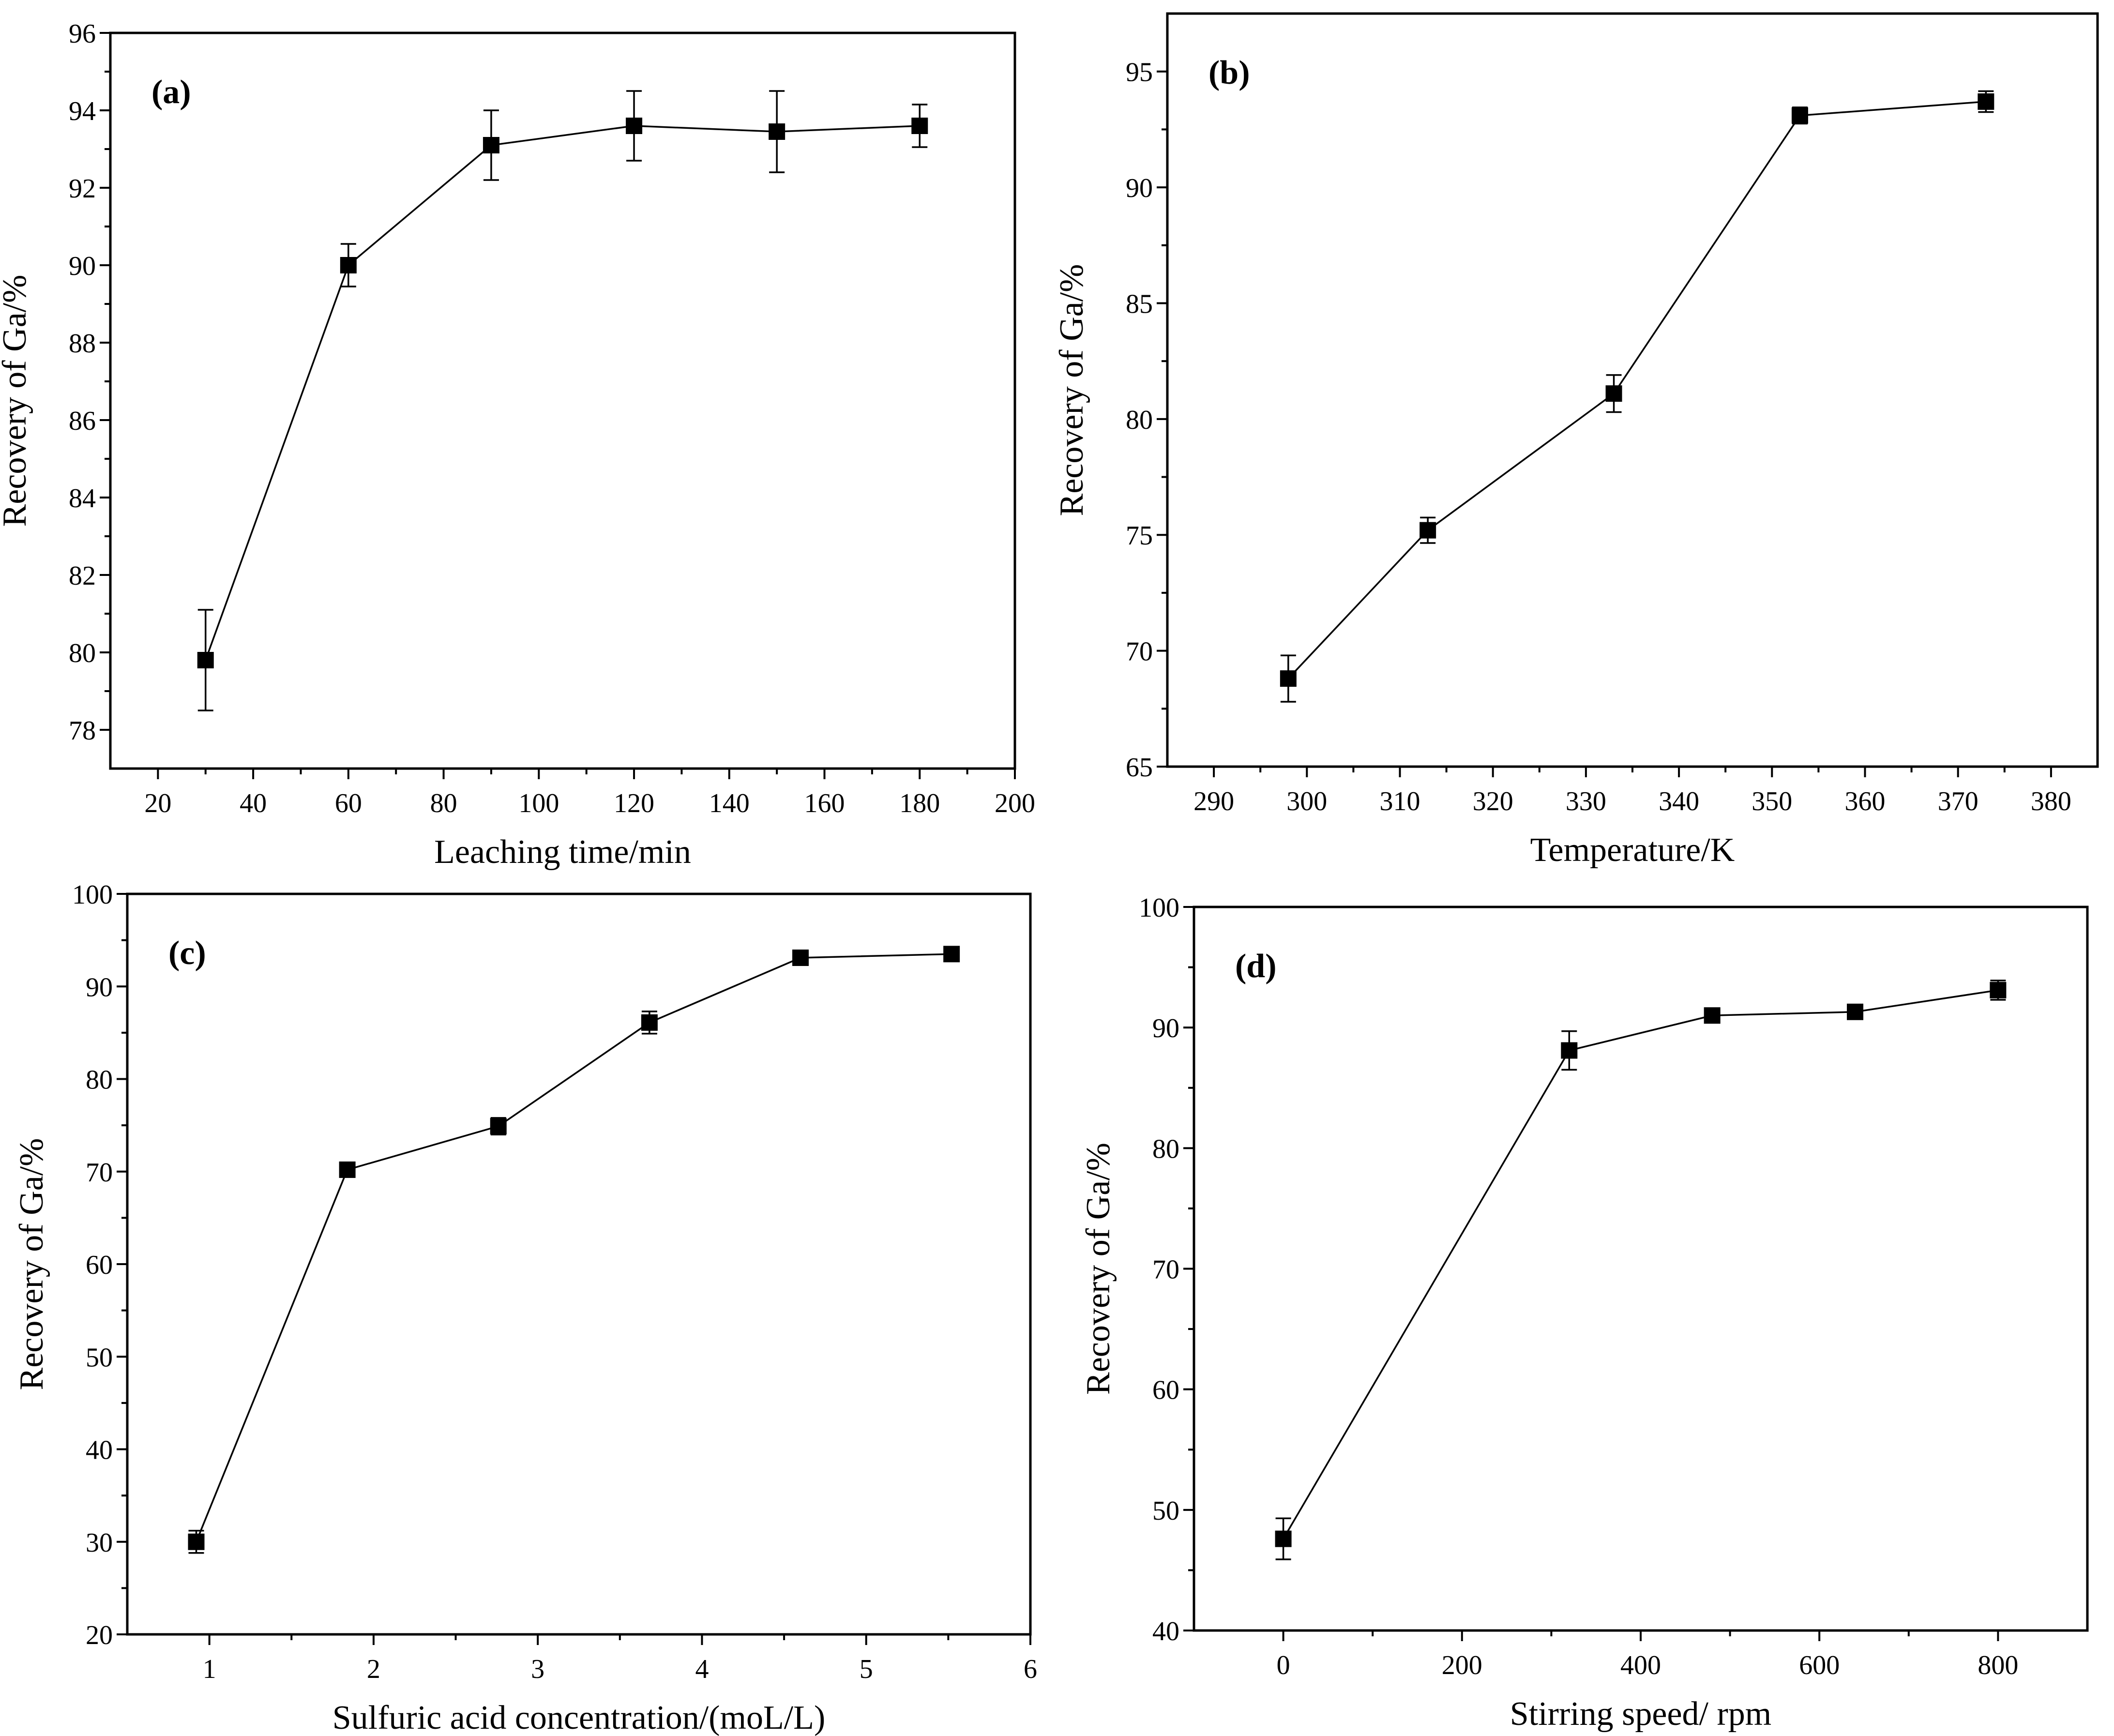 The width and height of the screenshot is (2114, 1736). Describe the element at coordinates (1306, 801) in the screenshot. I see `x-tick-label: 300` at that location.